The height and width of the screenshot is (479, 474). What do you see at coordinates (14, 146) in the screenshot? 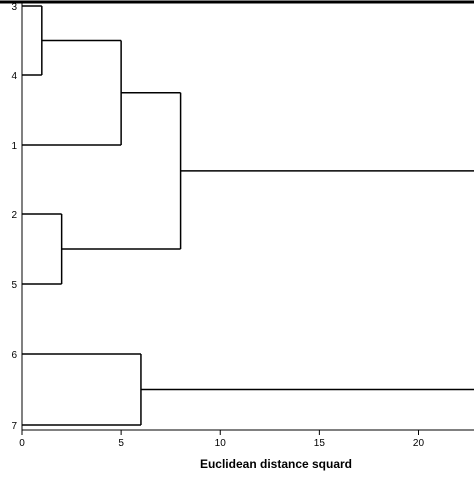
I see `leaf-label: 1` at bounding box center [14, 146].